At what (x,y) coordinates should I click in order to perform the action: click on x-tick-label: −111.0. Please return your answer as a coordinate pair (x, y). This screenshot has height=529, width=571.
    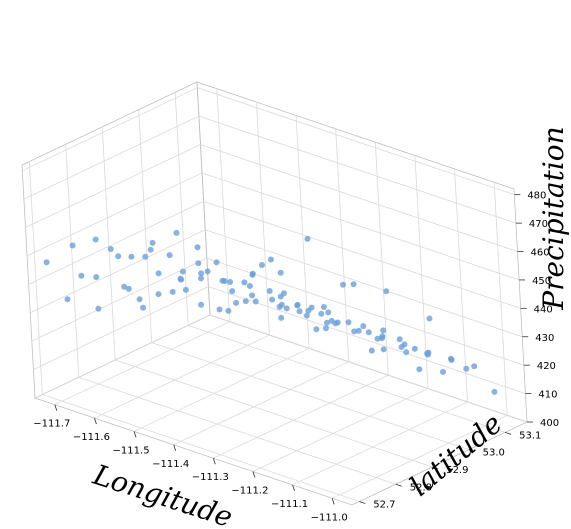
    Looking at the image, I should click on (329, 517).